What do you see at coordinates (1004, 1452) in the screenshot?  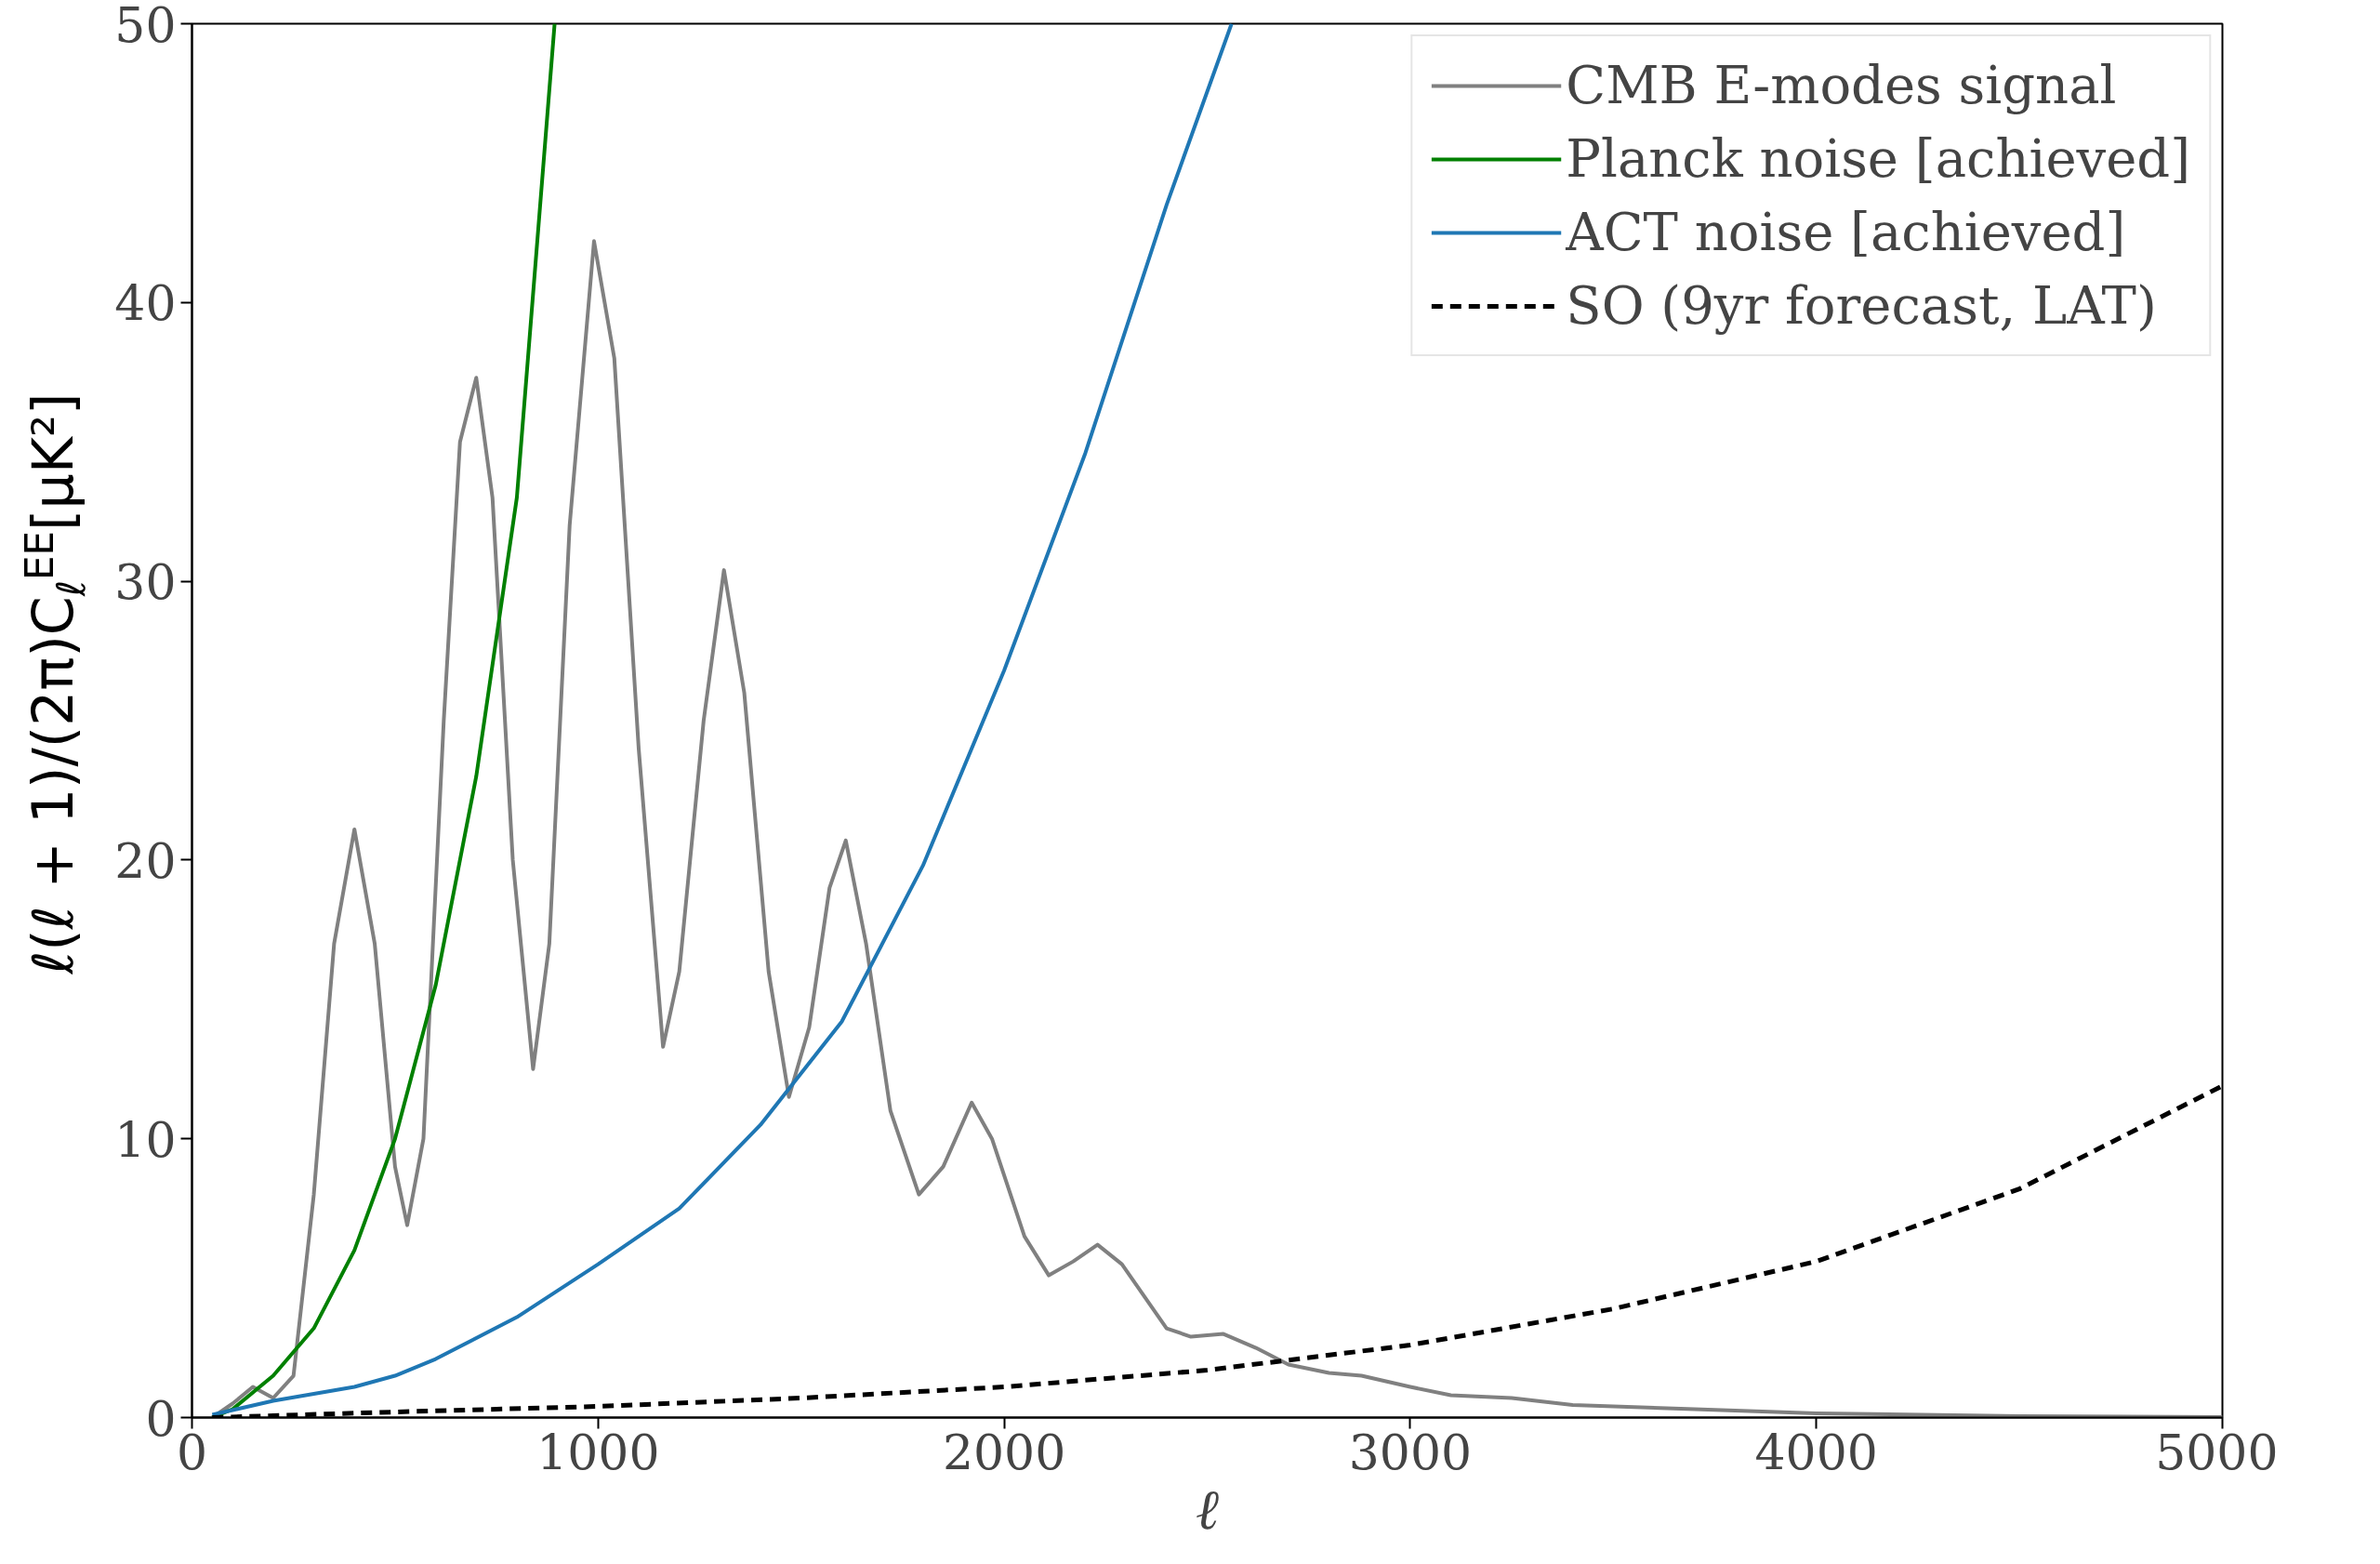 I see `x-tick-label: 2000` at bounding box center [1004, 1452].